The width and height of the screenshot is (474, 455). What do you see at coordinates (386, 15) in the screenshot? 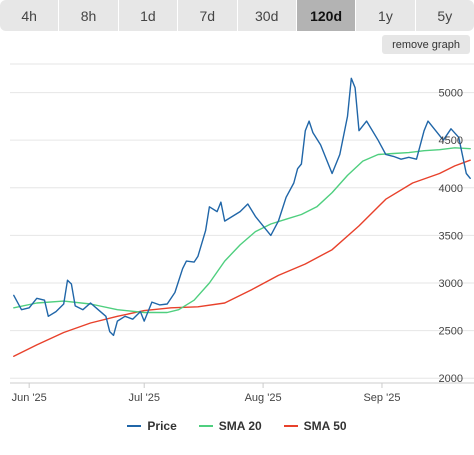
I see `tab-1y: 1y` at bounding box center [386, 15].